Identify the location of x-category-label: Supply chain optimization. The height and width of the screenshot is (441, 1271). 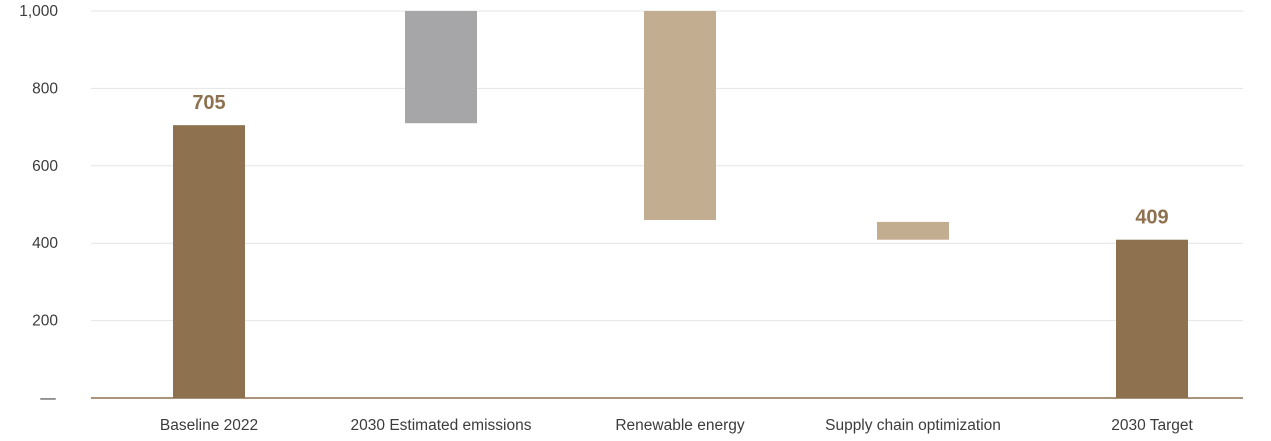
(913, 425).